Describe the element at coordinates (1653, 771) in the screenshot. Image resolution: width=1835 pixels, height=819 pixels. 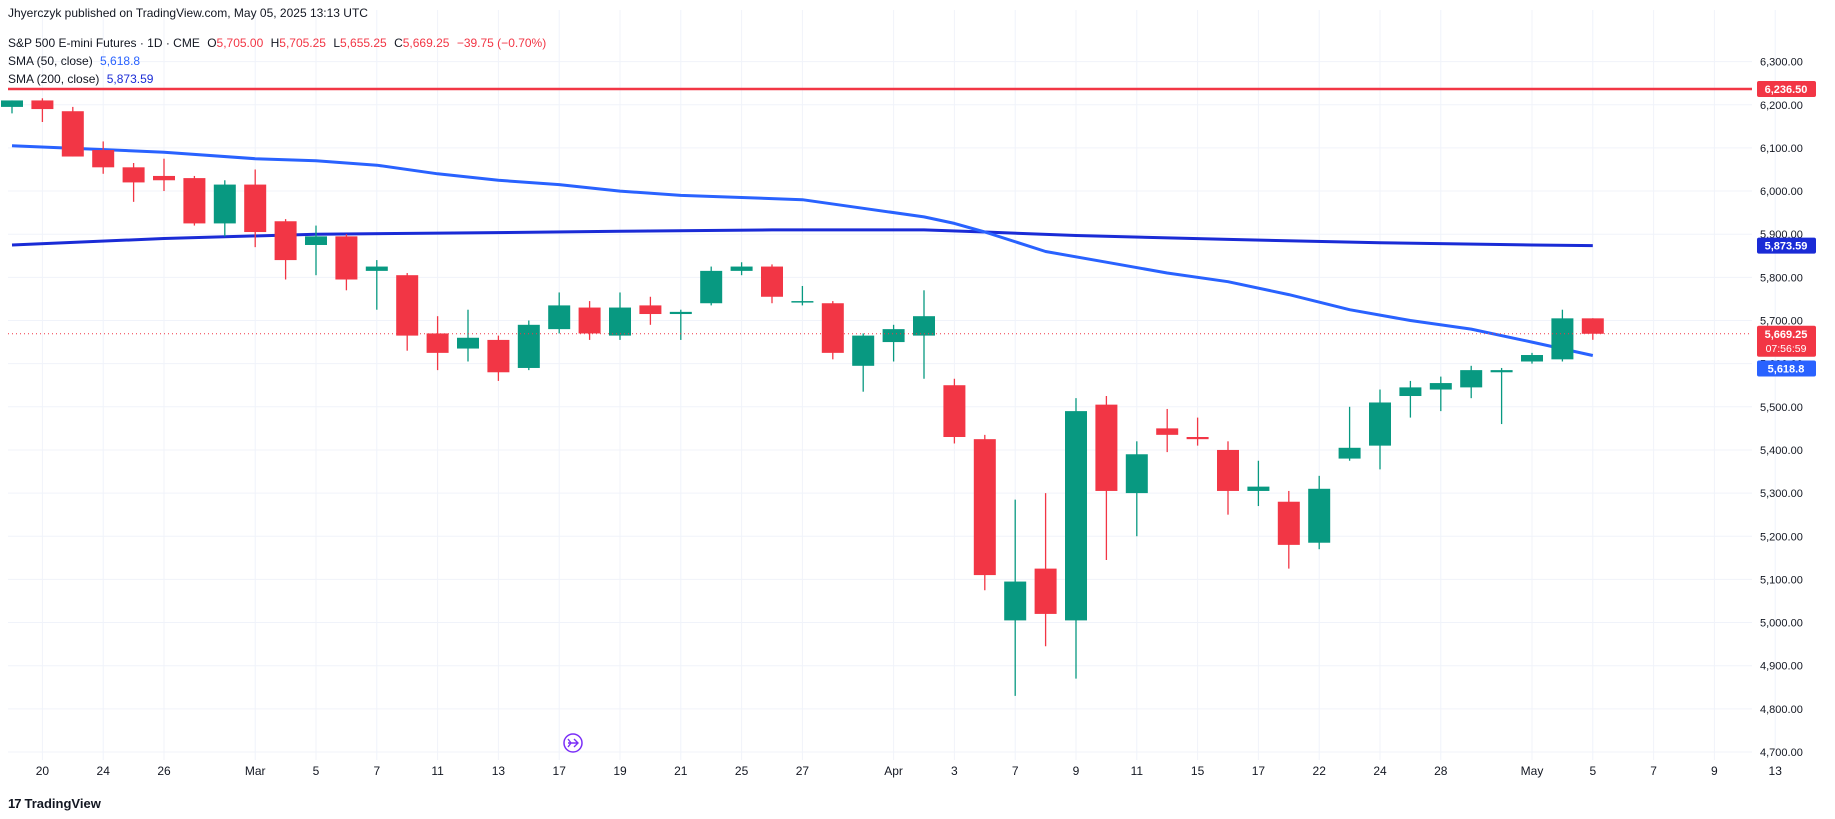
I see `x-tick-label: 7` at that location.